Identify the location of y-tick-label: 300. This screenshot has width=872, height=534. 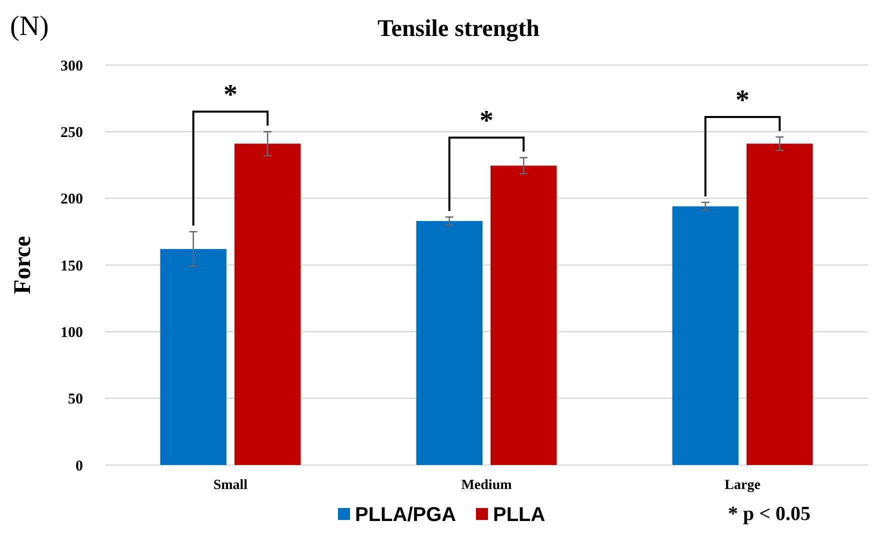
(71, 66).